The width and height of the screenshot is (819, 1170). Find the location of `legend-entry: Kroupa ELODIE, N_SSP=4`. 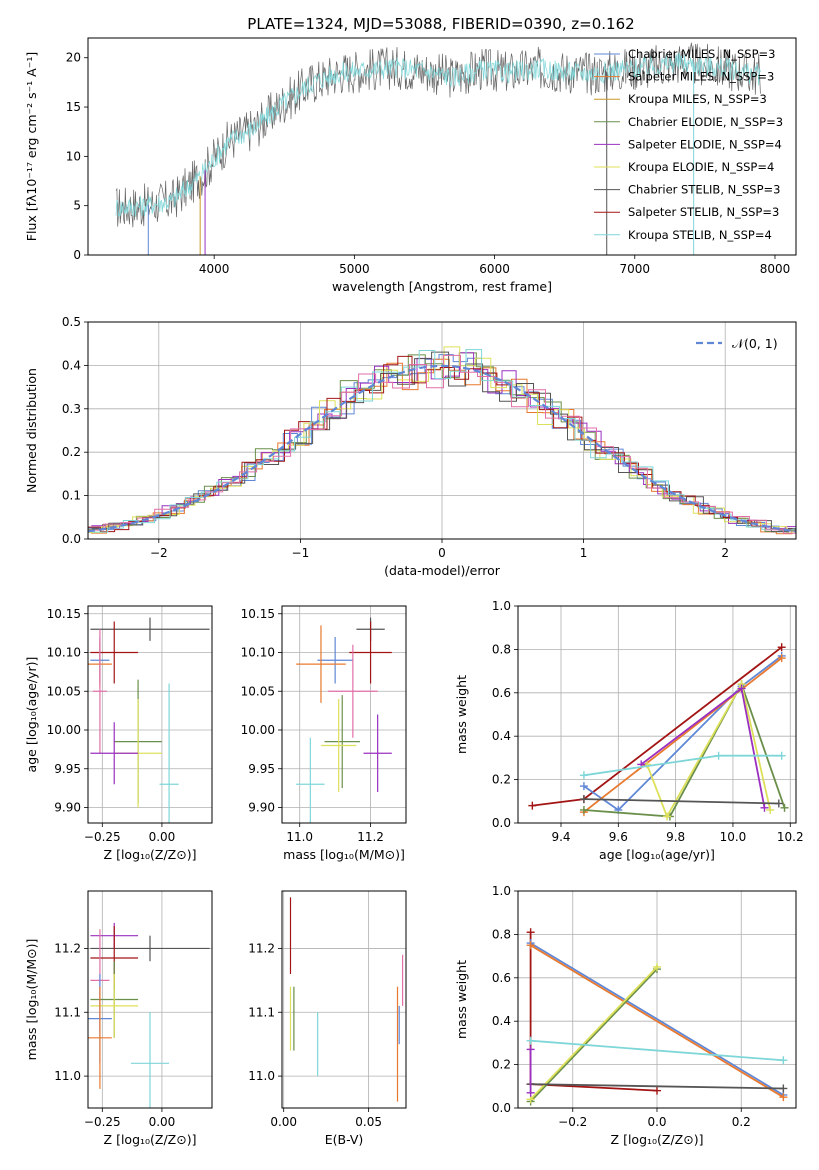

legend-entry: Kroupa ELODIE, N_SSP=4 is located at coordinates (701, 167).